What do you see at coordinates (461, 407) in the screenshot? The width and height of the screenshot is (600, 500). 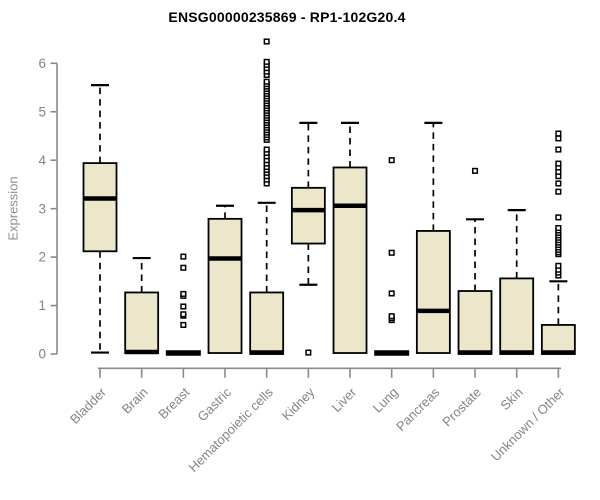 I see `x-tick-label: Prostate` at bounding box center [461, 407].